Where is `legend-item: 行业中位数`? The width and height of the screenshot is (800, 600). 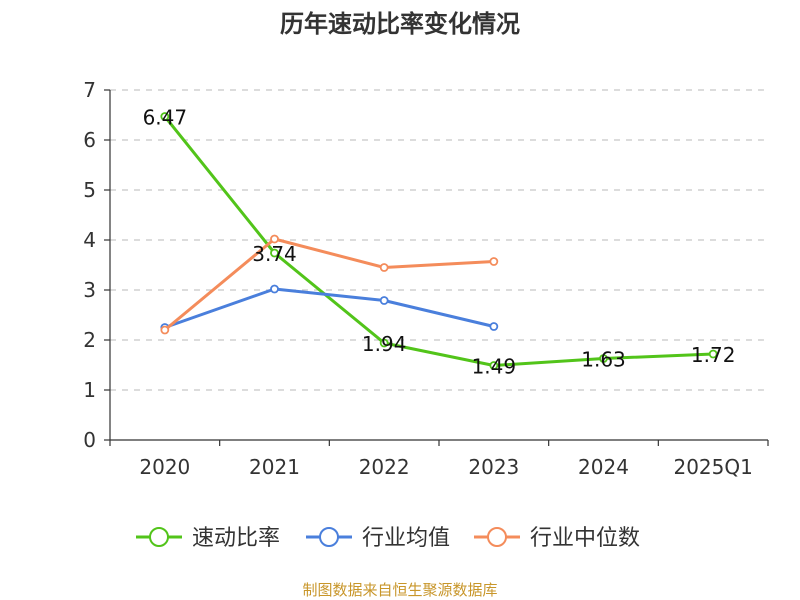
legend-item: 行业中位数 is located at coordinates (557, 538).